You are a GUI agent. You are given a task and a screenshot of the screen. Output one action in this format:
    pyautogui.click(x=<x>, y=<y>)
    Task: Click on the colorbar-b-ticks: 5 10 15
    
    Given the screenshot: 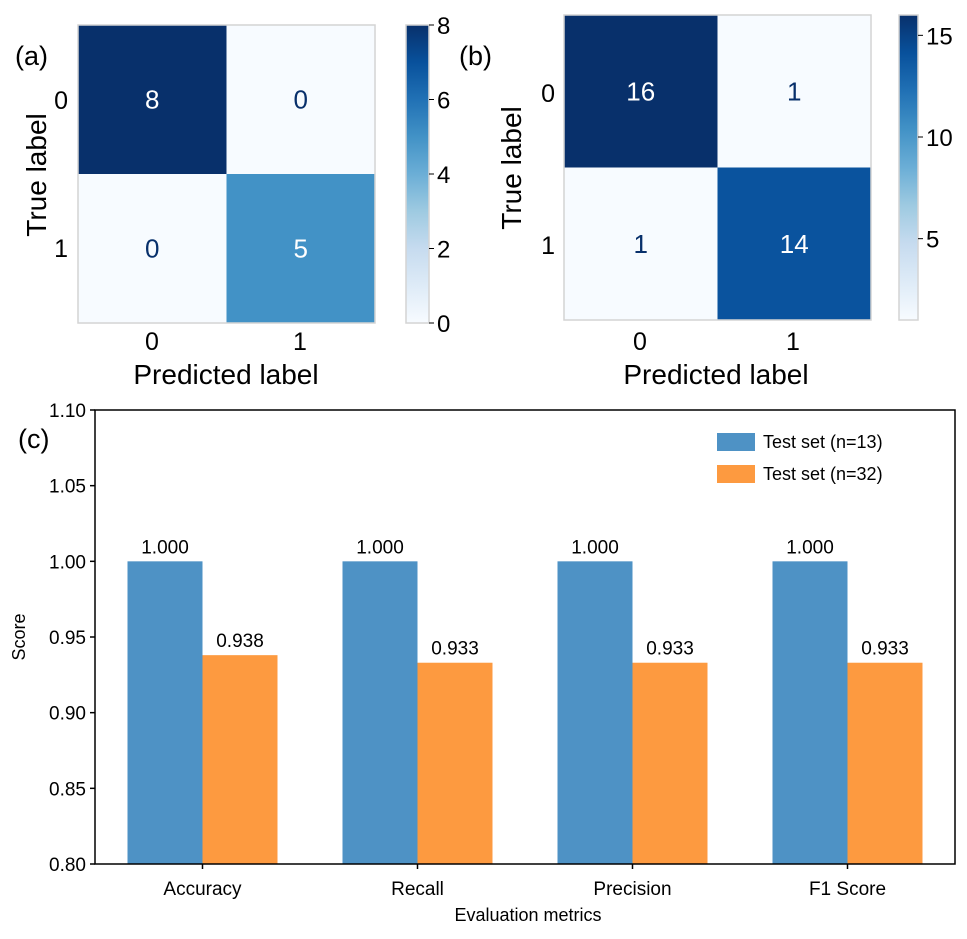 What is the action you would take?
    pyautogui.click(x=935, y=138)
    